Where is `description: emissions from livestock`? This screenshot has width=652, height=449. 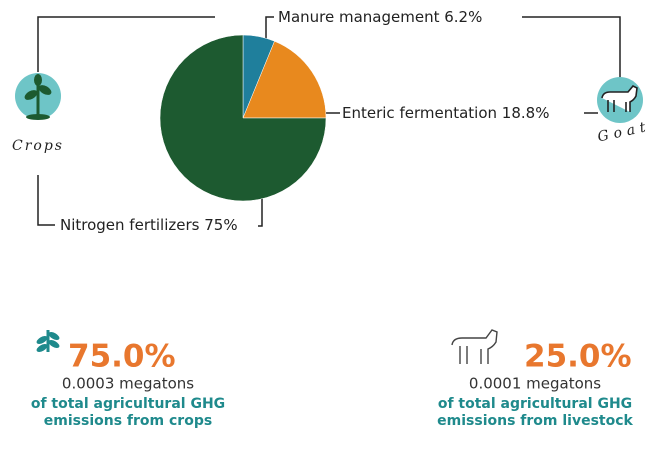 description: emissions from livestock is located at coordinates (535, 421).